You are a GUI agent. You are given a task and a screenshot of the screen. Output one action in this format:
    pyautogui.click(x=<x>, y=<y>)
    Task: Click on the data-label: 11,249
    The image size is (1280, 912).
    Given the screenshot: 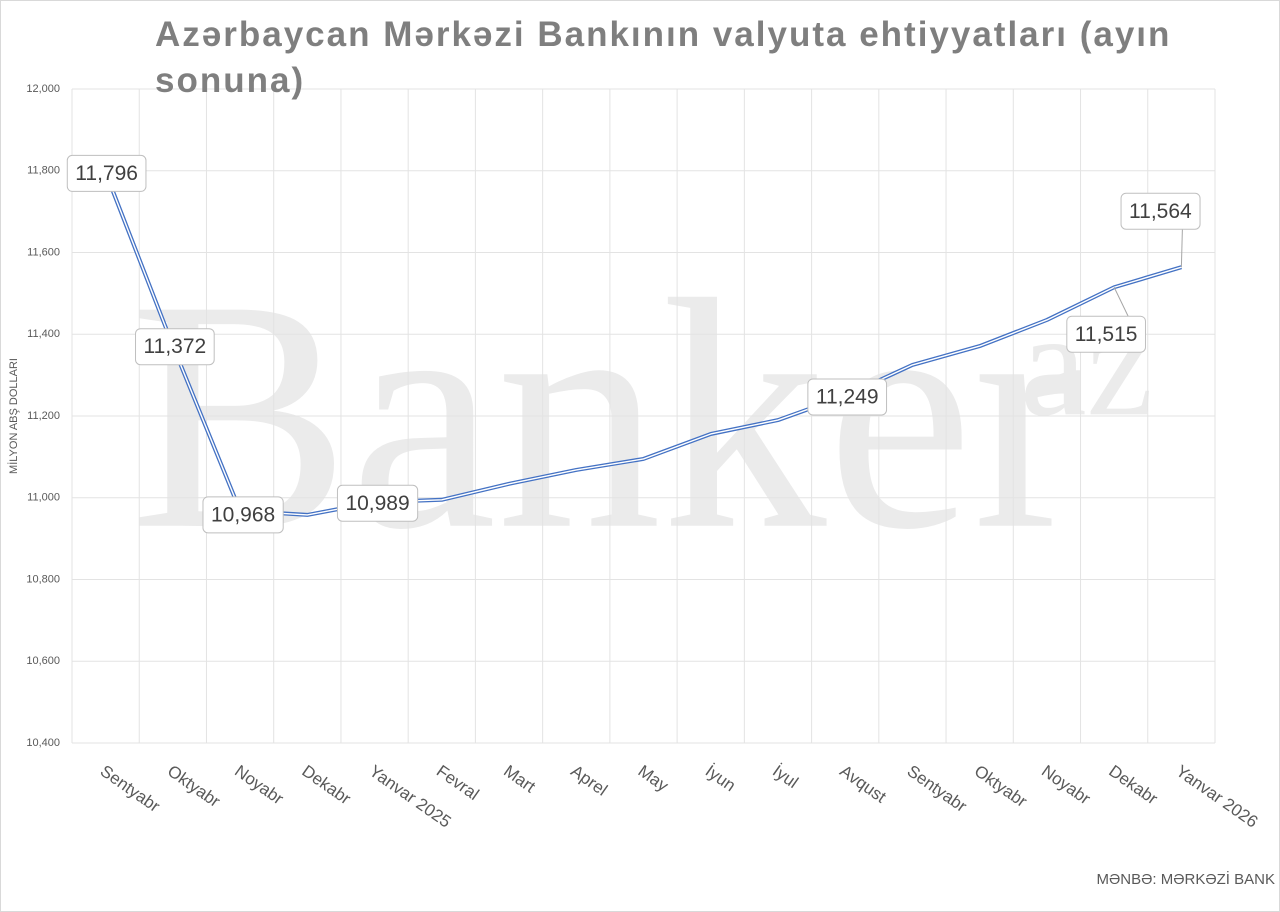 What is the action you would take?
    pyautogui.click(x=847, y=397)
    